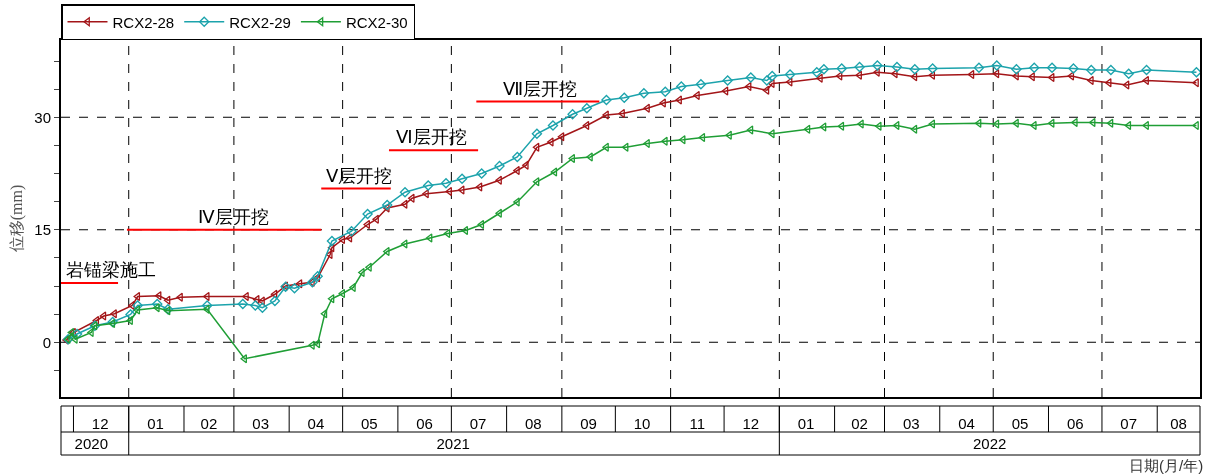 This screenshot has height=476, width=1217. I want to click on annotation: Ⅳ层开挖, so click(233, 217).